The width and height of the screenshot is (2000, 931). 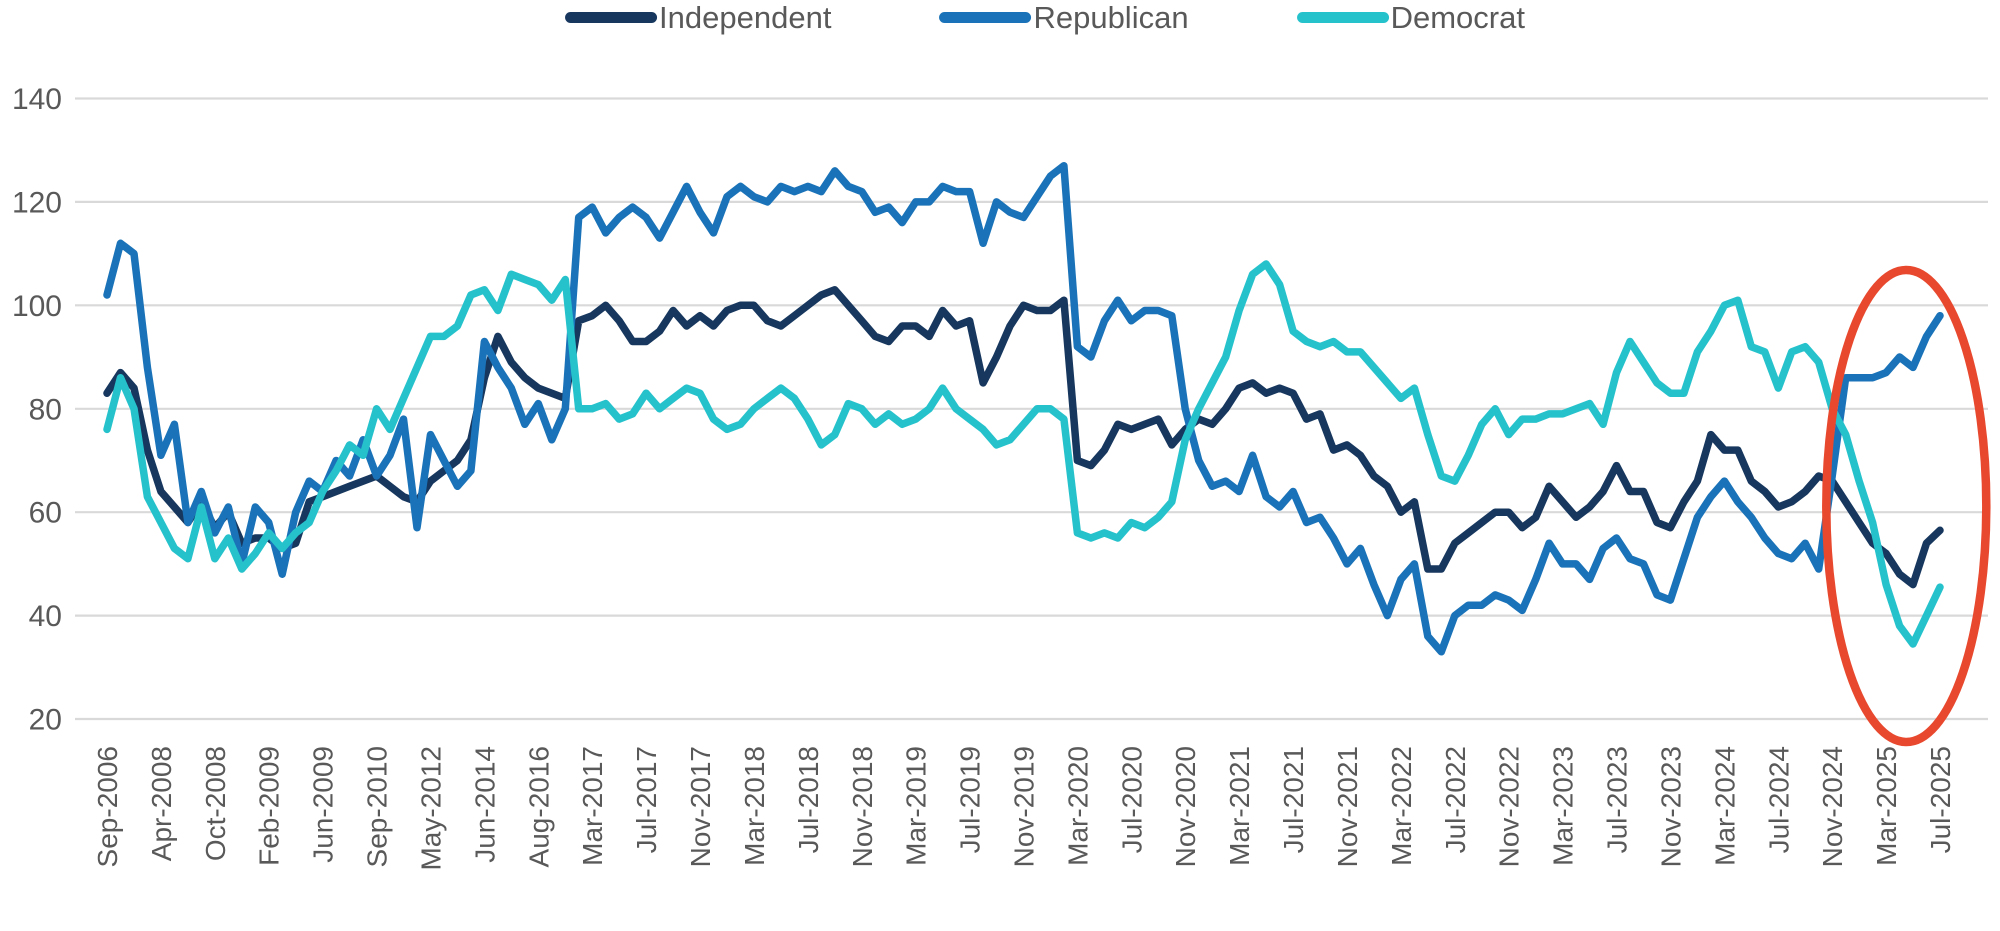 What do you see at coordinates (985, 17) in the screenshot?
I see `republican-line-swatch` at bounding box center [985, 17].